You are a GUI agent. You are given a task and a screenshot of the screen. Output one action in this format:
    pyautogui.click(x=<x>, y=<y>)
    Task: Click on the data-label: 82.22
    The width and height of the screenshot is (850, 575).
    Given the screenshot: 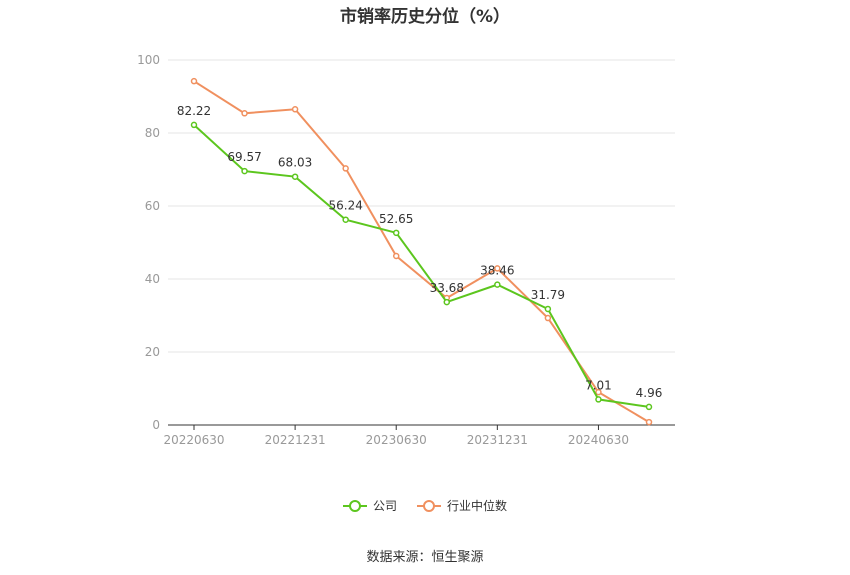 What is the action you would take?
    pyautogui.click(x=194, y=111)
    